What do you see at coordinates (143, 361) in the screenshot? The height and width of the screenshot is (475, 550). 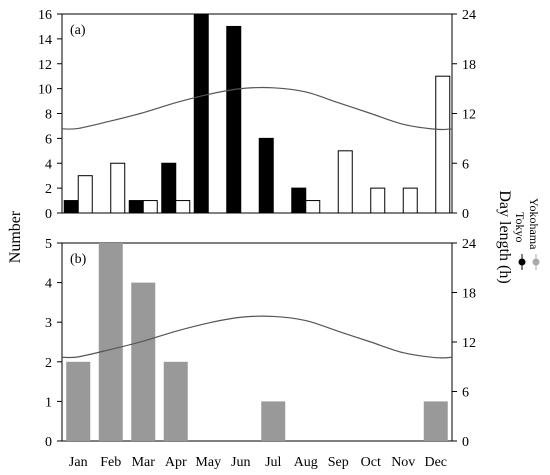 I see `bar-b-count-mar` at bounding box center [143, 361].